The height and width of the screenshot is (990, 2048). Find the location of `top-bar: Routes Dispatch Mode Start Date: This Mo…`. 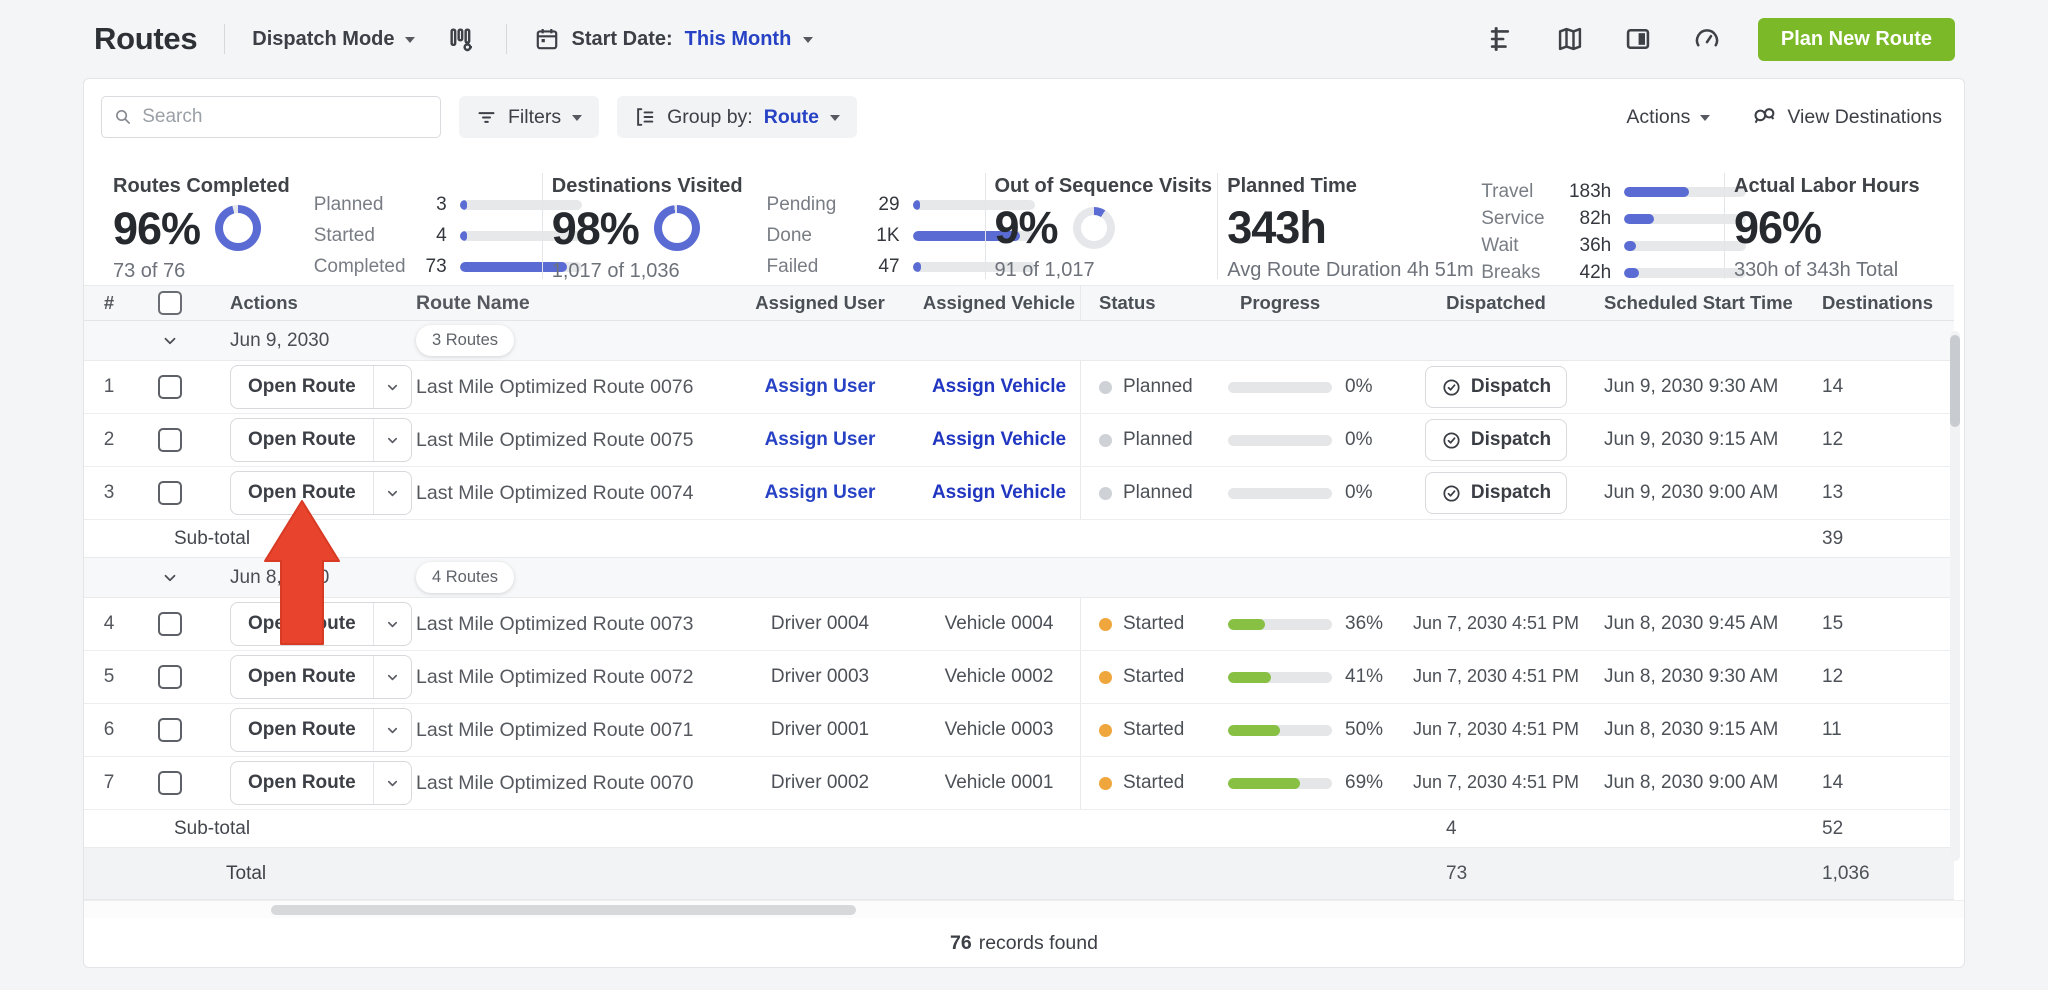

top-bar: Routes Dispatch Mode Start Date: This Mo… is located at coordinates (1024, 39).